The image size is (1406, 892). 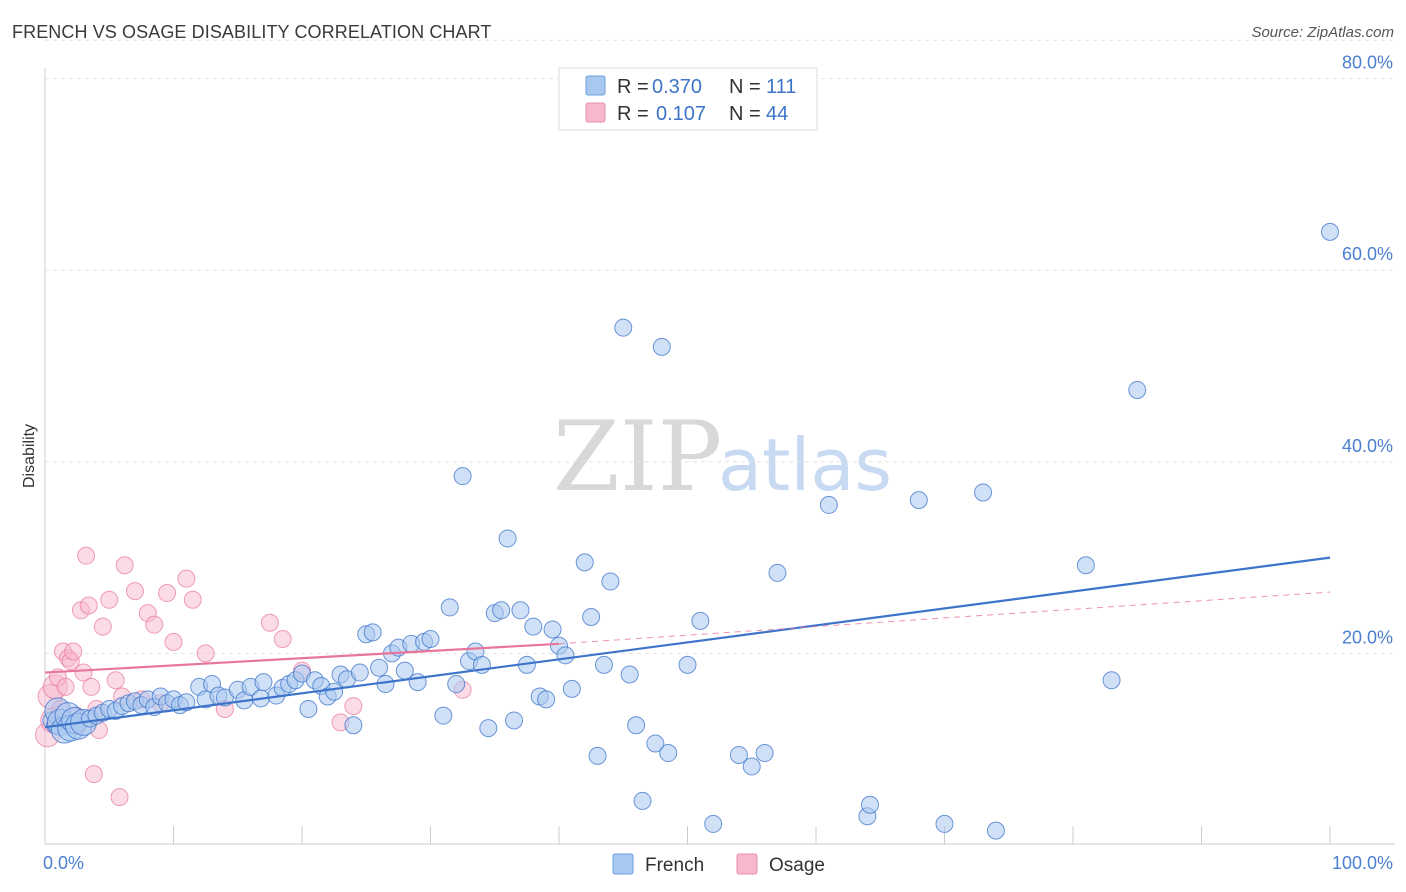 I want to click on x-tick-label-1: 100.0%, so click(x=1362, y=863).